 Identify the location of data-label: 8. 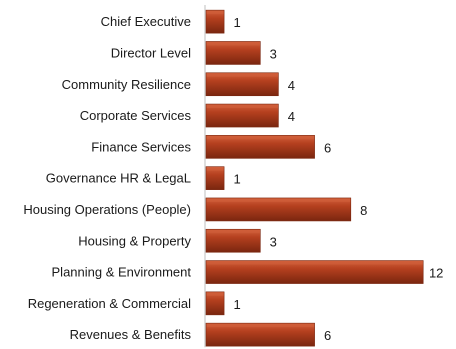
(363, 210).